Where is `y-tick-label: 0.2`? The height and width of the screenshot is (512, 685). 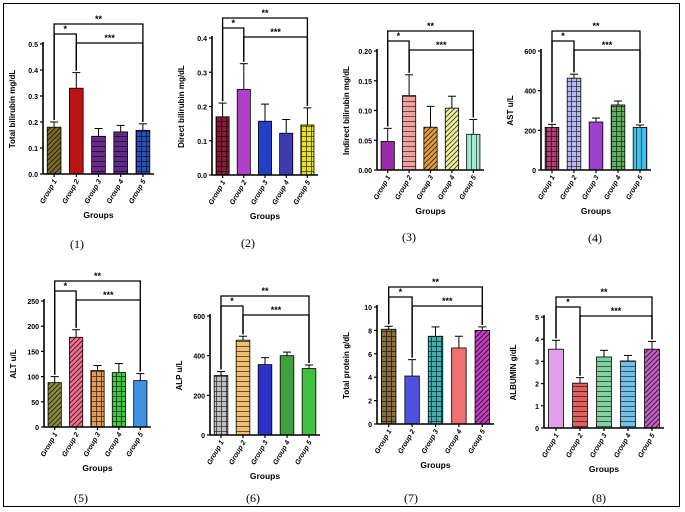 y-tick-label: 0.2 is located at coordinates (33, 123).